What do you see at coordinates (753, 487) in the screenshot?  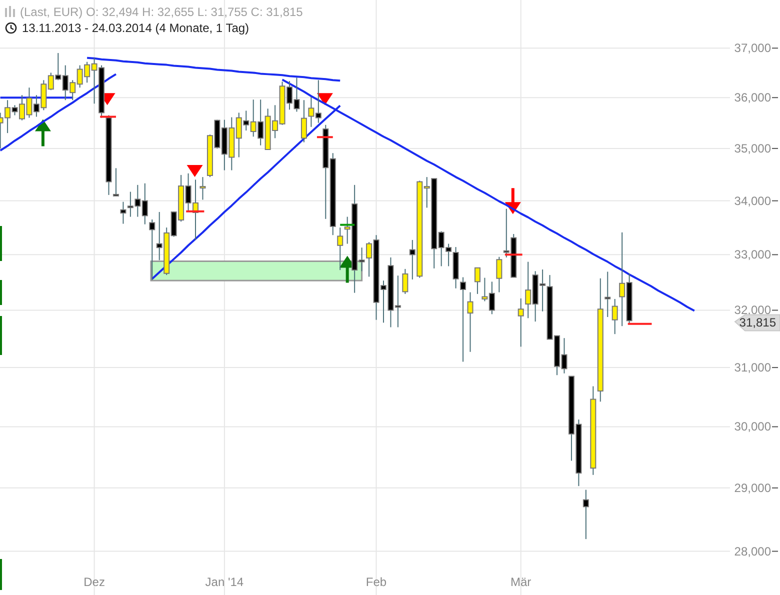 I see `y-tick-label: 29,000` at bounding box center [753, 487].